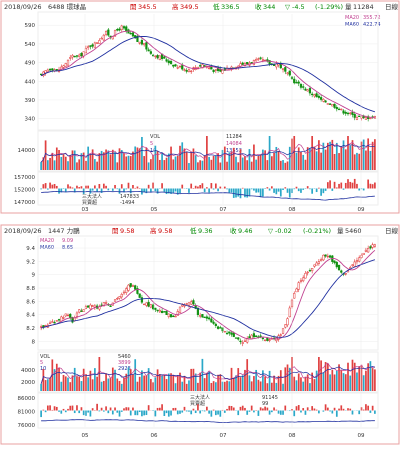  I want to click on month-label: 08, so click(292, 436).